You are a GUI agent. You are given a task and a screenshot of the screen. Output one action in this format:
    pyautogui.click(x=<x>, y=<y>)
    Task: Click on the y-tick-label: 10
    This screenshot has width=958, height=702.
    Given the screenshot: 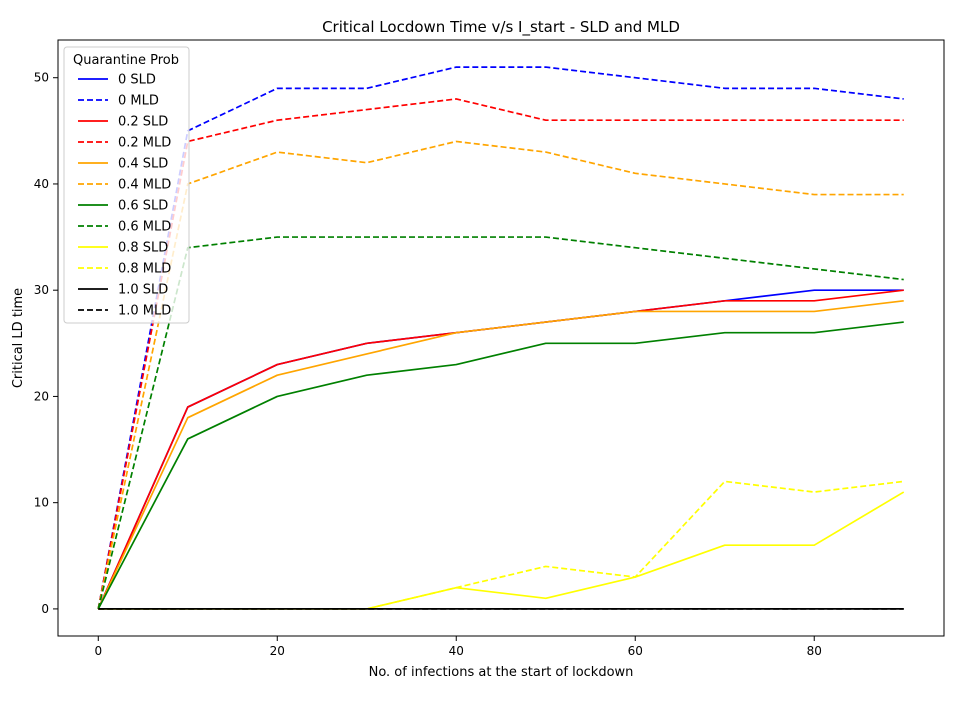 What is the action you would take?
    pyautogui.click(x=41, y=503)
    